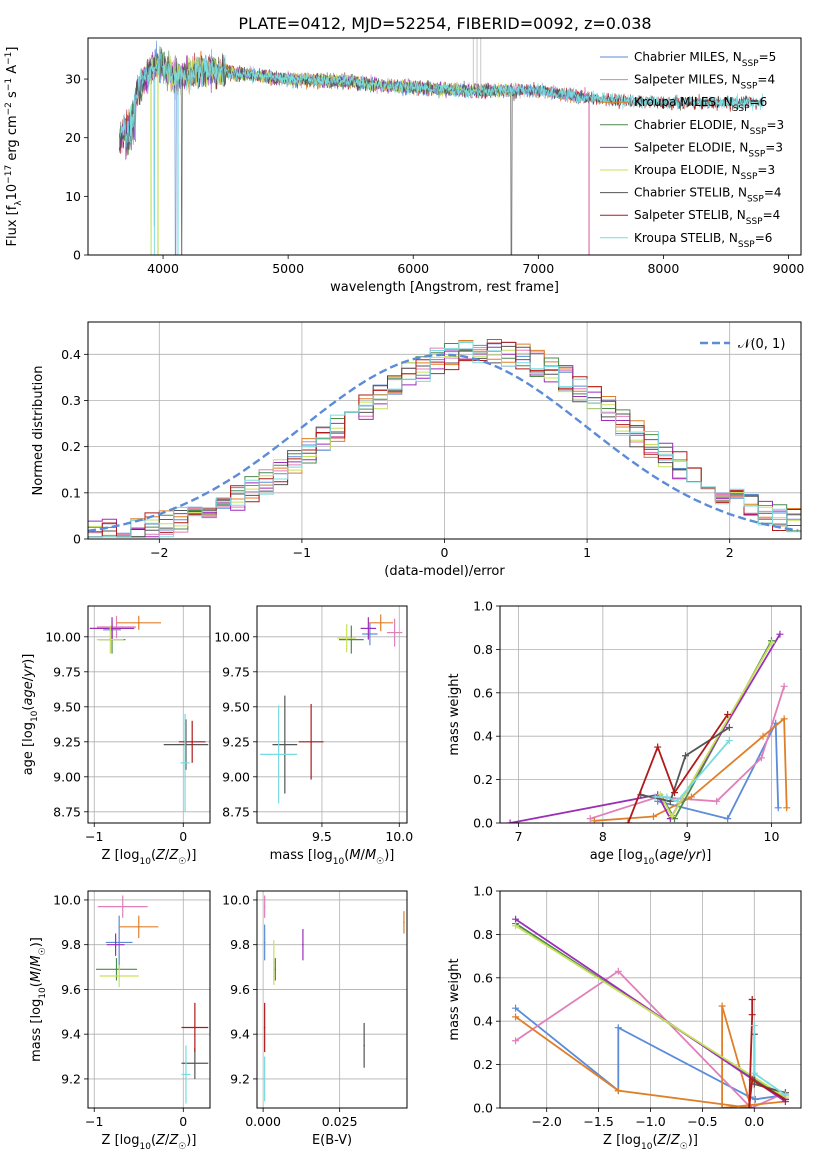 The height and width of the screenshot is (1170, 819). Describe the element at coordinates (71, 400) in the screenshot. I see `y-tick-label: 0.3` at that location.